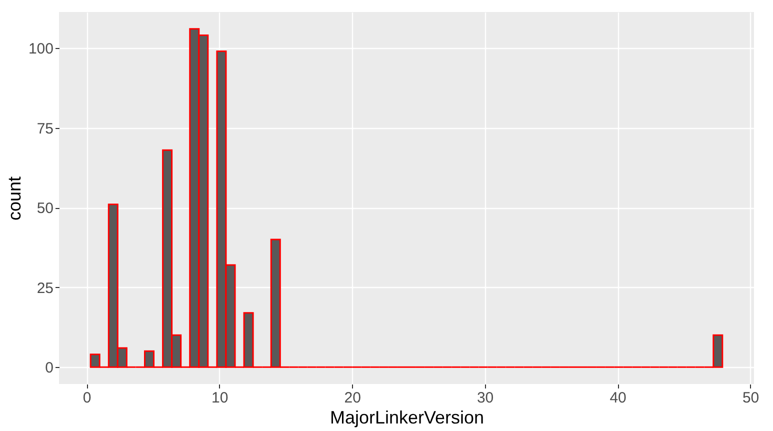  Describe the element at coordinates (45, 129) in the screenshot. I see `y-tick-label: 75` at that location.